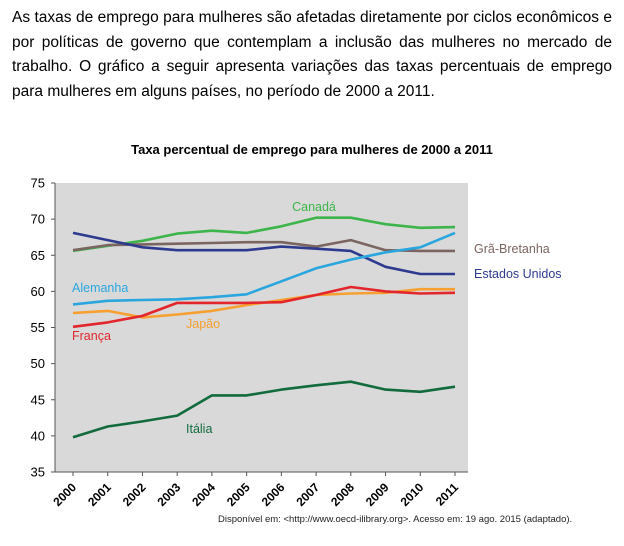 The image size is (624, 546). Describe the element at coordinates (314, 207) in the screenshot. I see `series-label-canada: Canadá` at that location.